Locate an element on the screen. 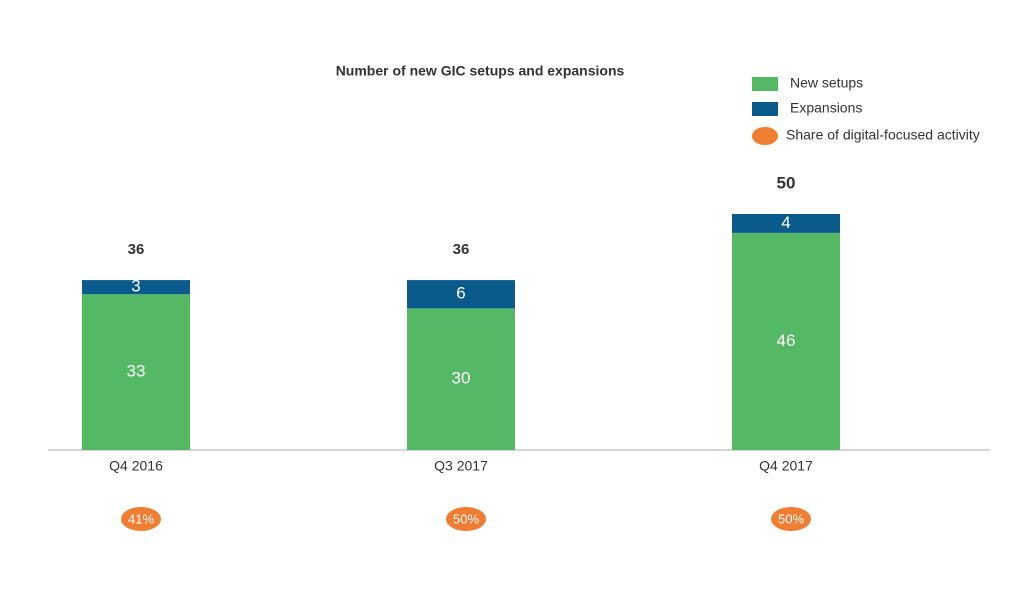 The height and width of the screenshot is (612, 1024). segment-label: 3 is located at coordinates (135, 286).